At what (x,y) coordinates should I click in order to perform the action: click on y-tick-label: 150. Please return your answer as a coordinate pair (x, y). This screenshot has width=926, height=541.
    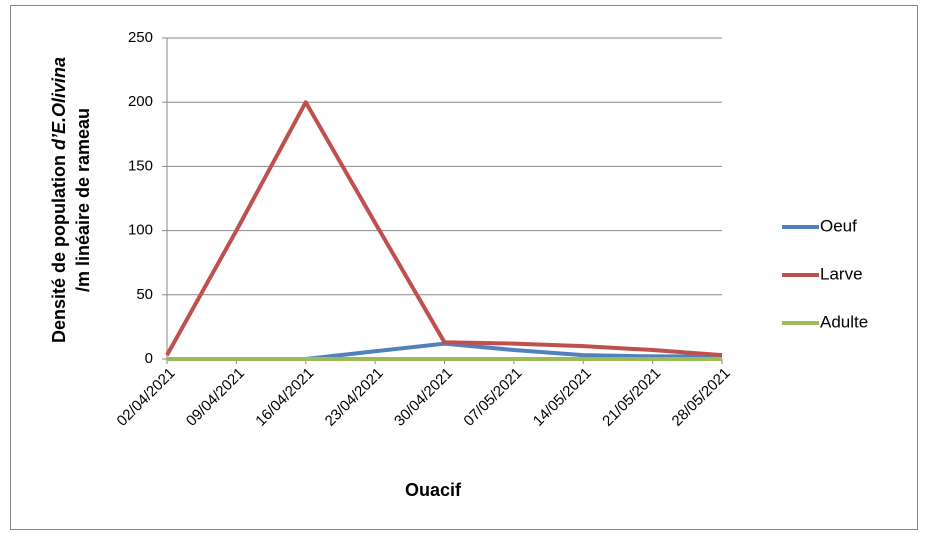
    Looking at the image, I should click on (140, 165).